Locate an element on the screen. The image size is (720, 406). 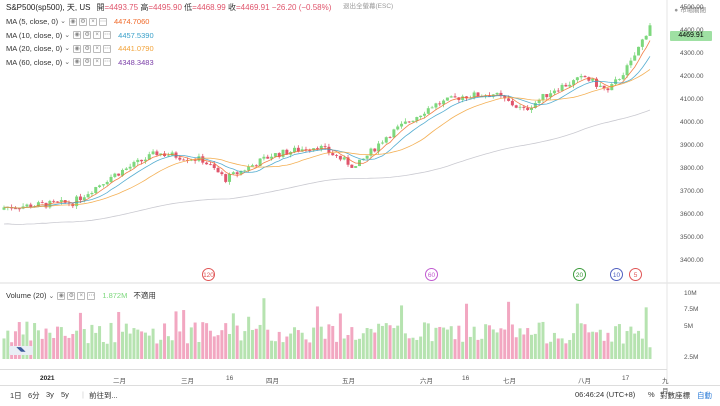
time-axis: 2021 二月 三月 16 四月 五月 六月 16 七月 八月 17 九月 is located at coordinates (334, 382).